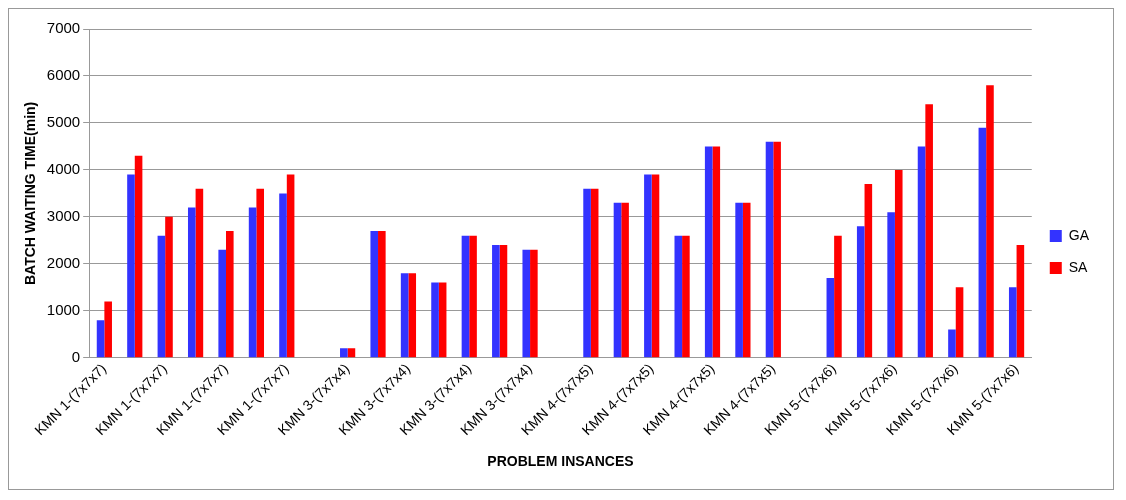 This screenshot has height=500, width=1126. I want to click on legend-label: GA, so click(1079, 234).